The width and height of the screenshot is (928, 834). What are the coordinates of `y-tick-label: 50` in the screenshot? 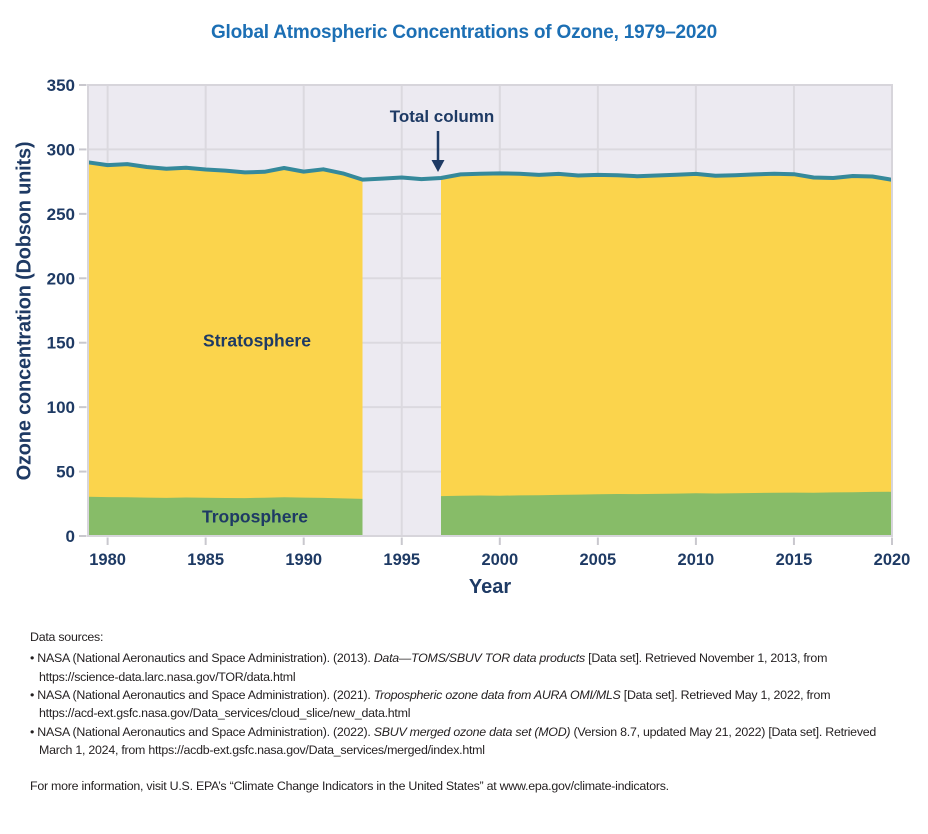 It's located at (65, 472).